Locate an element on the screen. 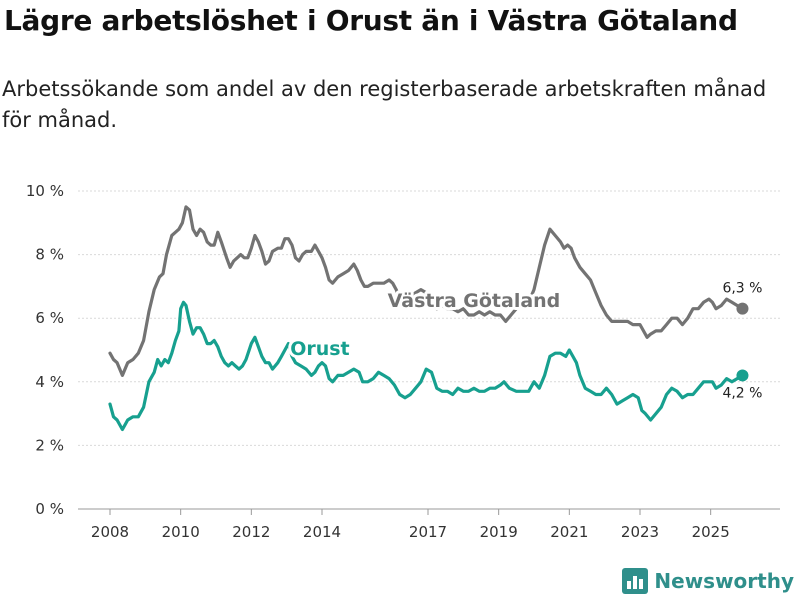 This screenshot has width=800, height=600. x-tick-label: 2021 is located at coordinates (569, 532).